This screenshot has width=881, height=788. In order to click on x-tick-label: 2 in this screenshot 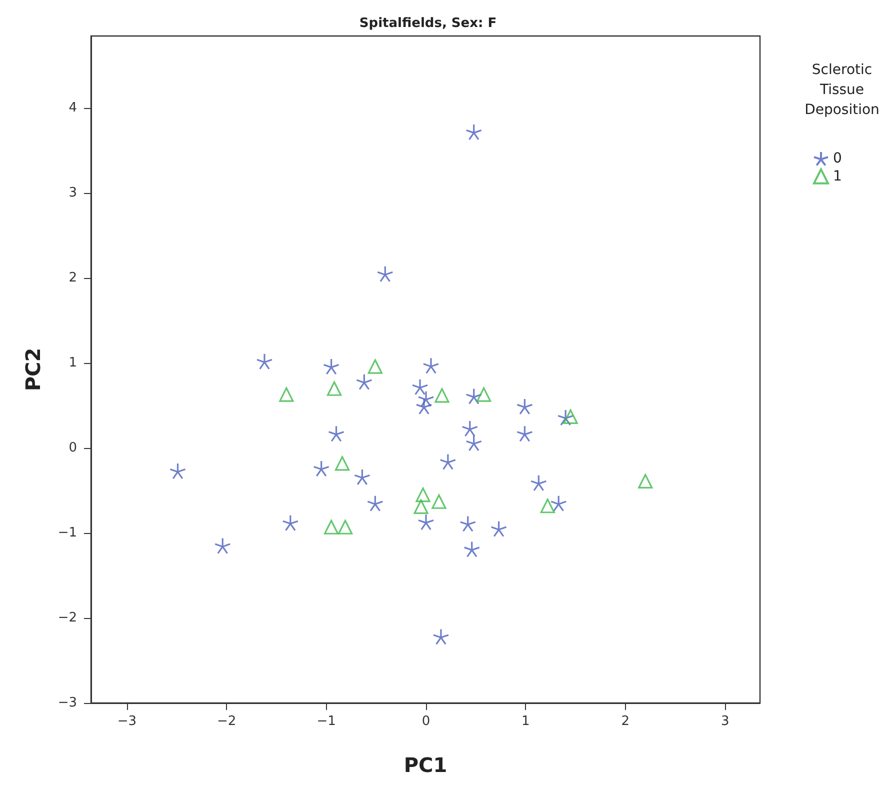, I will do `click(625, 721)`.